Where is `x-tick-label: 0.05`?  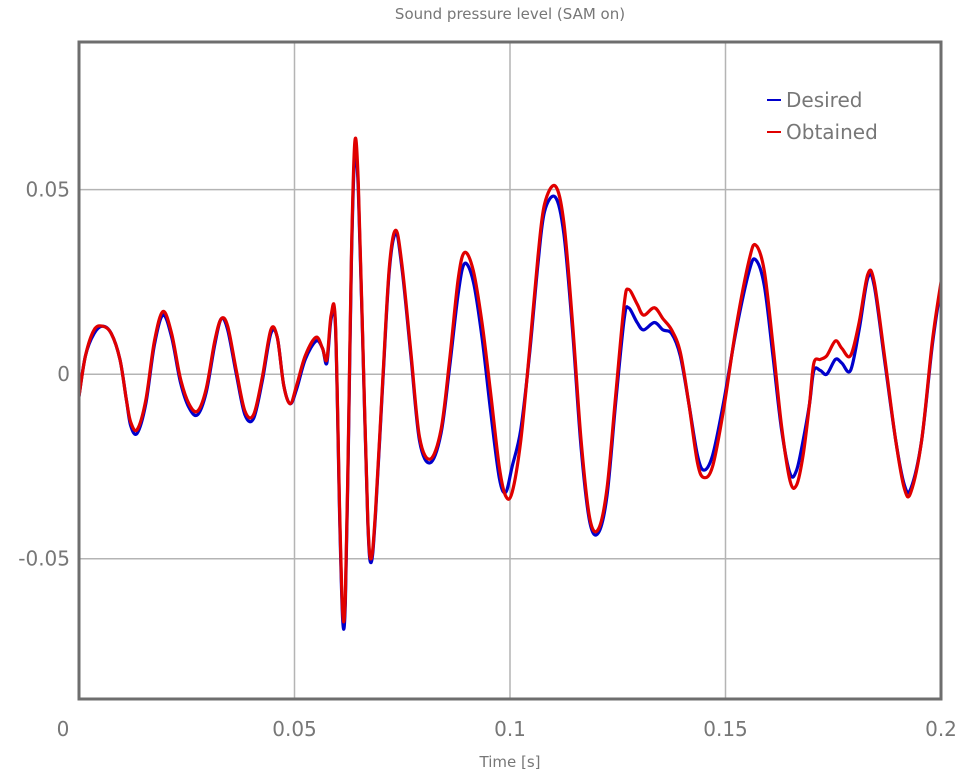 x-tick-label: 0.05 is located at coordinates (294, 729).